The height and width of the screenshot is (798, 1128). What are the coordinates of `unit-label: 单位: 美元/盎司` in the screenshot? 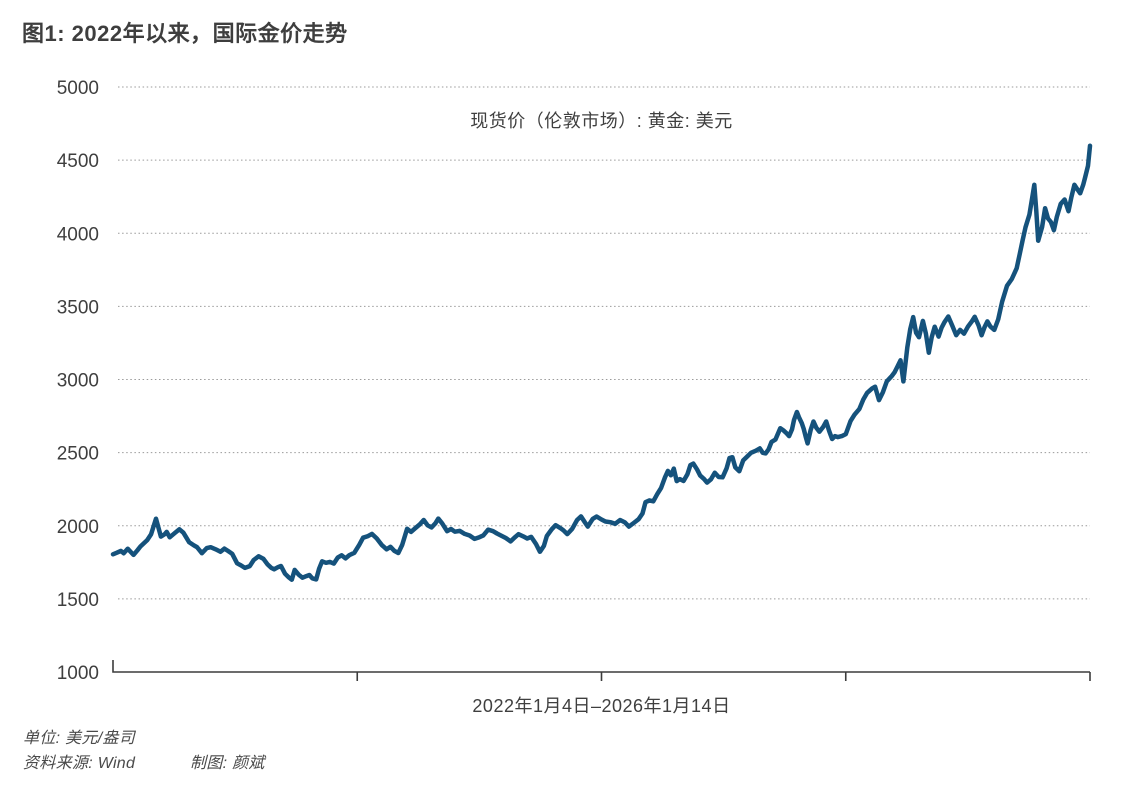 It's located at (79, 738).